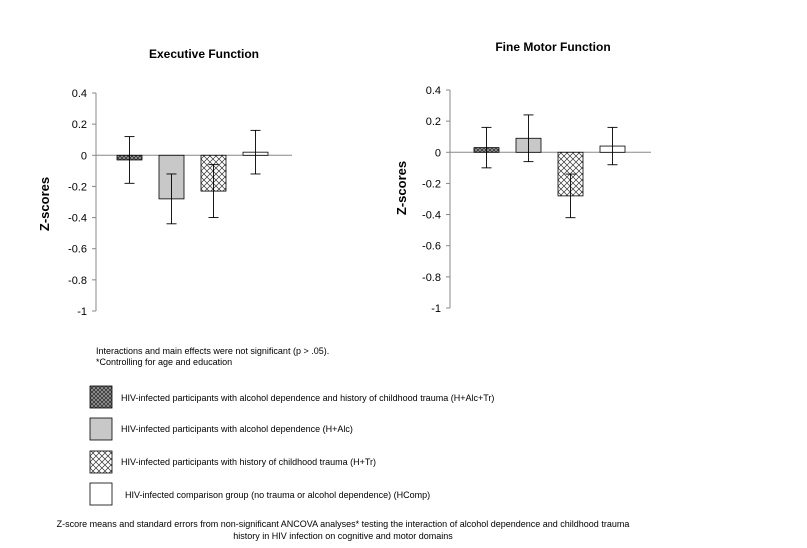  Describe the element at coordinates (79, 125) in the screenshot. I see `chart1-y-tick-label: 0.2` at that location.